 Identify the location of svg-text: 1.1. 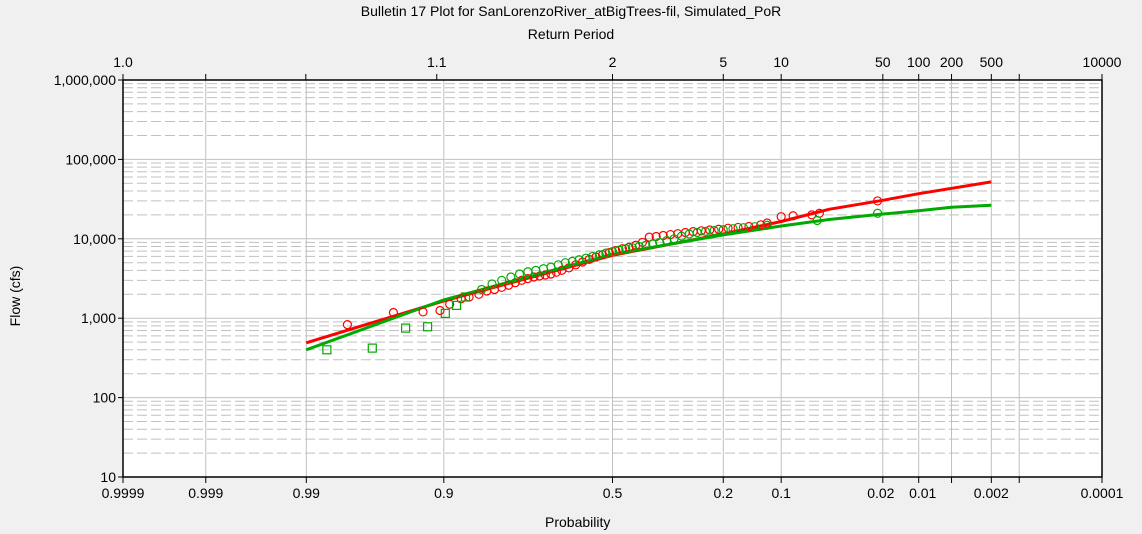
(437, 62).